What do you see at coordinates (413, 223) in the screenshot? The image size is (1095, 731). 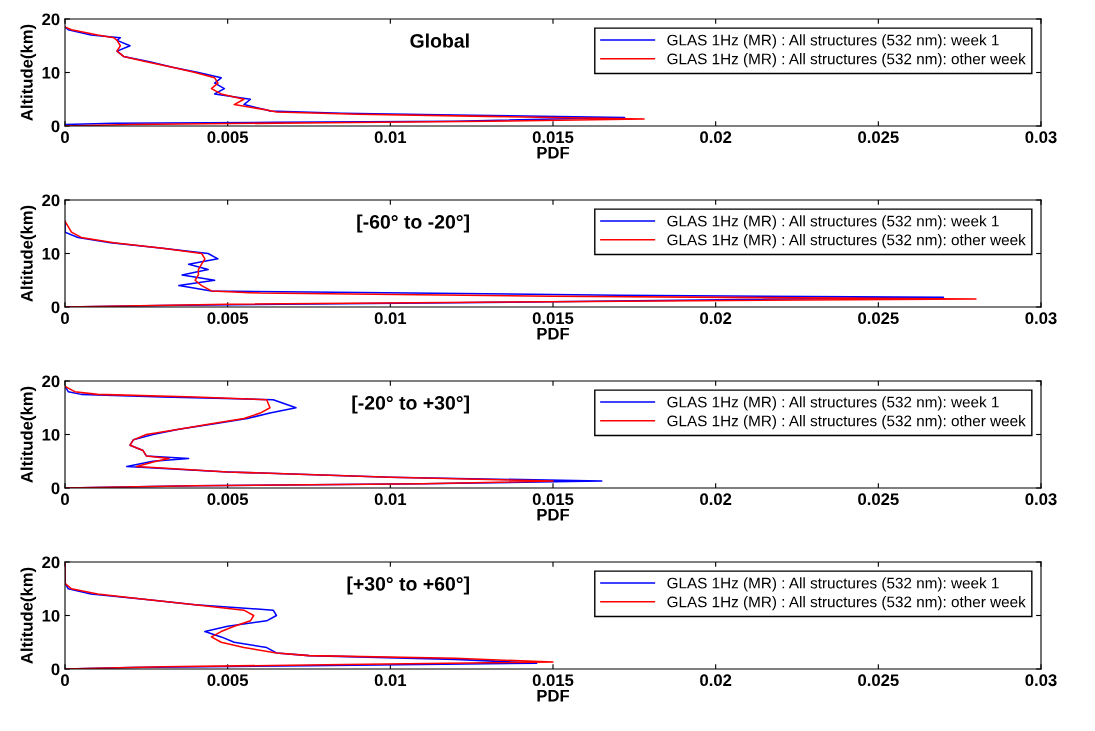 I see `annotation: [-60° to -20°]` at bounding box center [413, 223].